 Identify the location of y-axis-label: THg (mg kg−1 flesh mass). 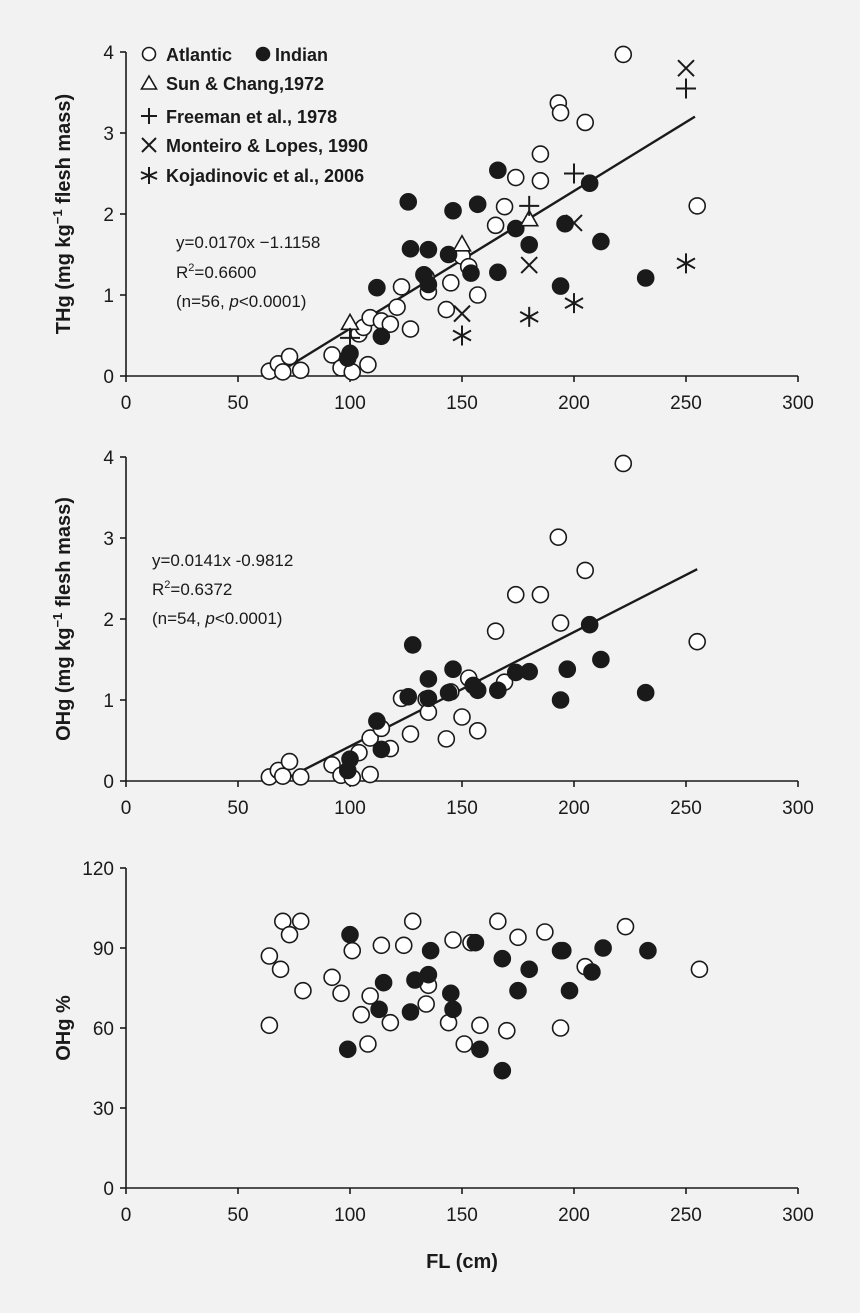
(62, 214).